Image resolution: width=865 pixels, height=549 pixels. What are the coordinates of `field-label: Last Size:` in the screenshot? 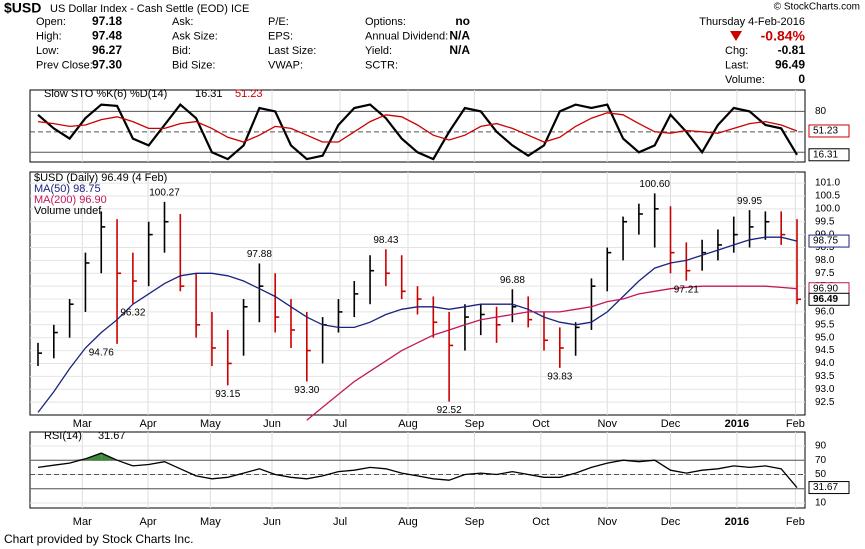 It's located at (292, 51).